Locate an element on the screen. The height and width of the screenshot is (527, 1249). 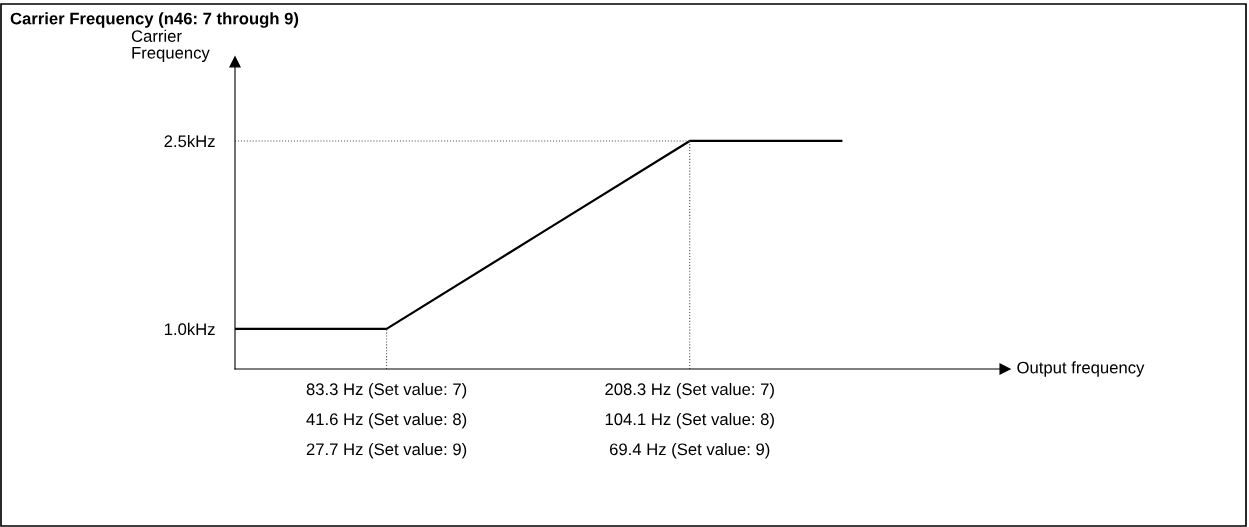
chart-title: Carrier Frequency (n46: 7 through 9) is located at coordinates (154, 20).